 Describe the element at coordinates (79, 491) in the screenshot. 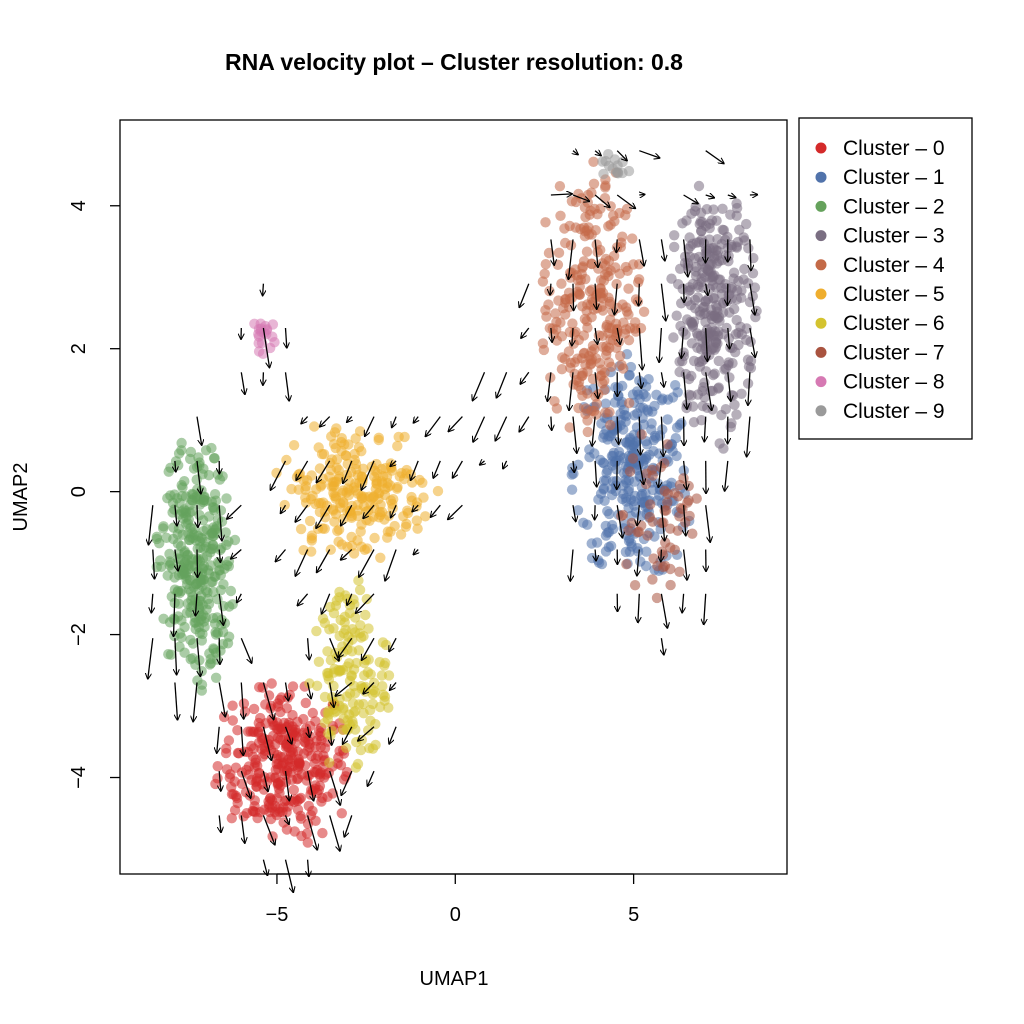

I see `y-tick-label: 0` at that location.